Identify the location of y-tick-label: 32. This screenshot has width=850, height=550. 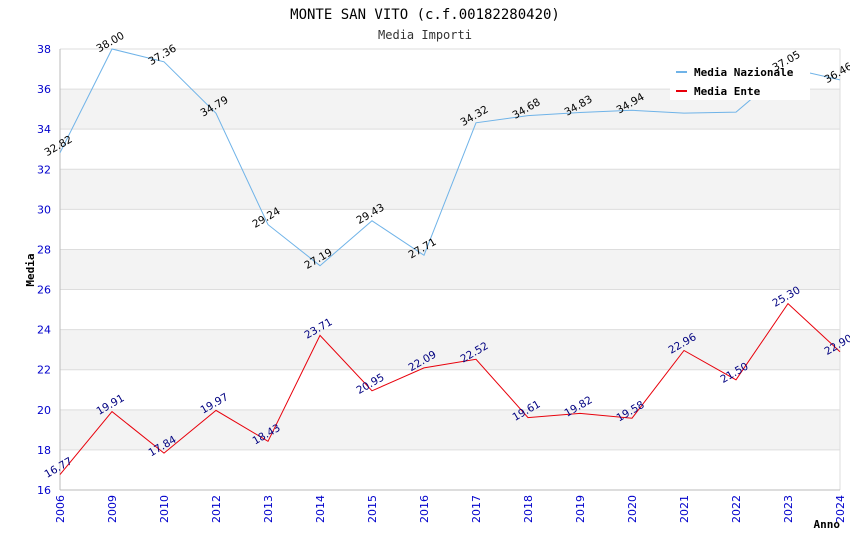
(44, 169).